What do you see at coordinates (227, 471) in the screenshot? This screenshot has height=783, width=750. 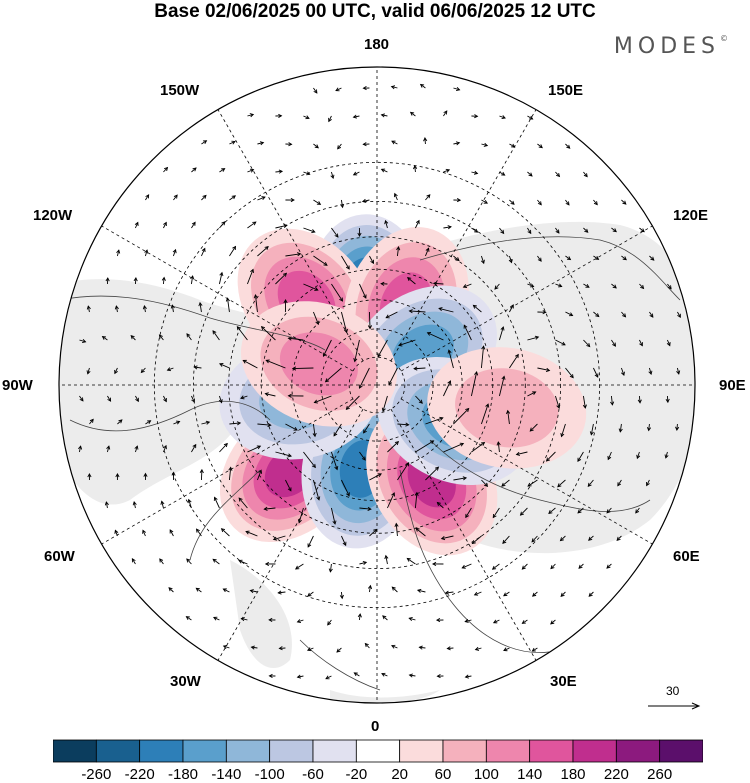 I see `meridian` at bounding box center [227, 471].